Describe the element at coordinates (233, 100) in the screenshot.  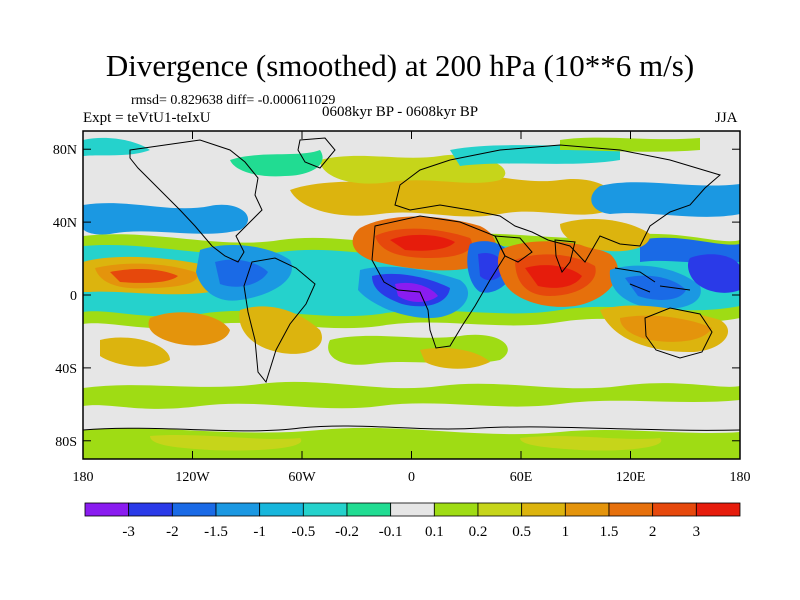
I see `stats-label: rmsd= 0.829638 diff= -0.000611029` at that location.